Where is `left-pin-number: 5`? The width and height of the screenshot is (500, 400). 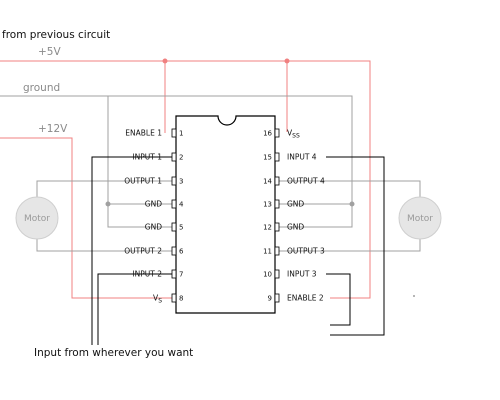 left-pin-number: 5 is located at coordinates (181, 228).